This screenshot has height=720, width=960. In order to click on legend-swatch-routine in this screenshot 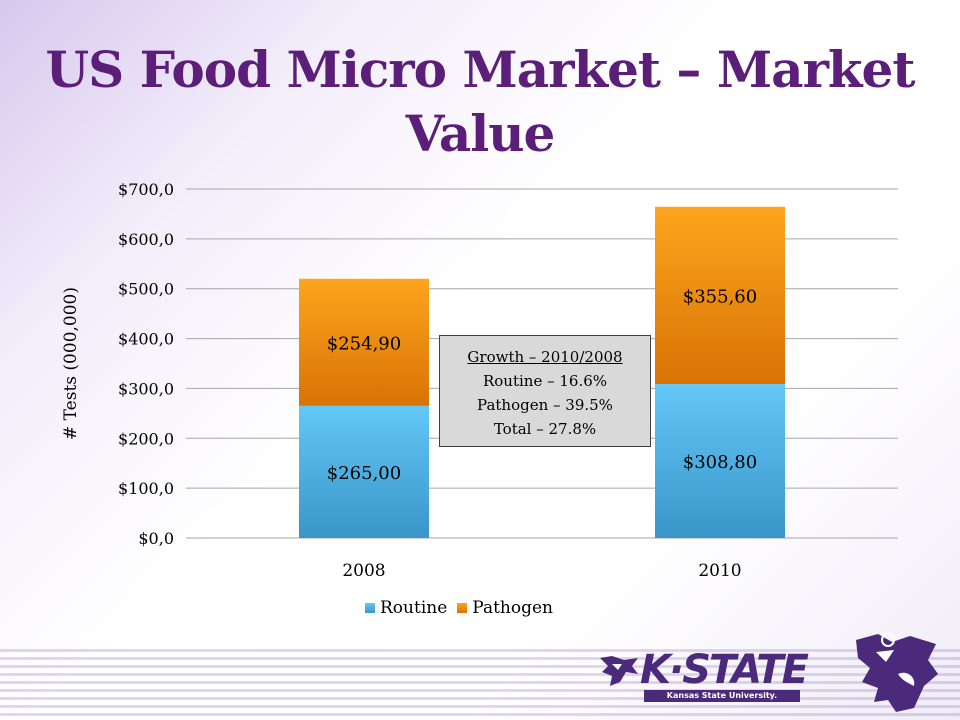, I will do `click(370, 608)`.